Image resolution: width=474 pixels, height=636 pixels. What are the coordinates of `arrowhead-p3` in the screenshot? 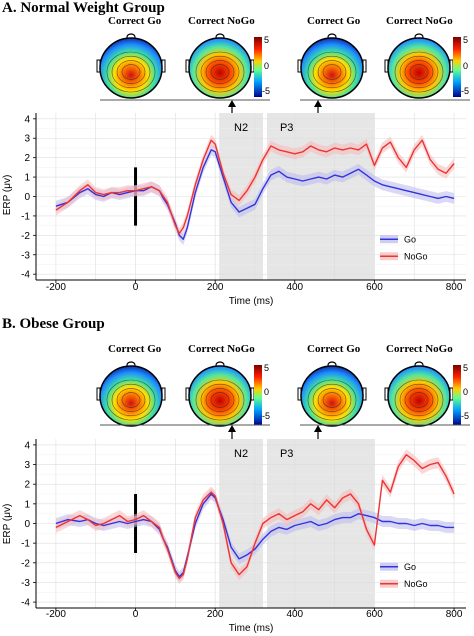 It's located at (318, 428).